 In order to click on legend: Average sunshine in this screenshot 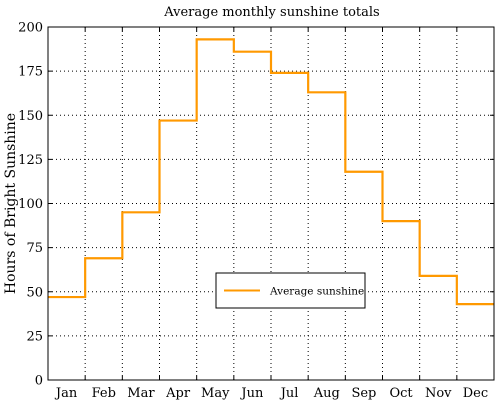, I will do `click(290, 290)`.